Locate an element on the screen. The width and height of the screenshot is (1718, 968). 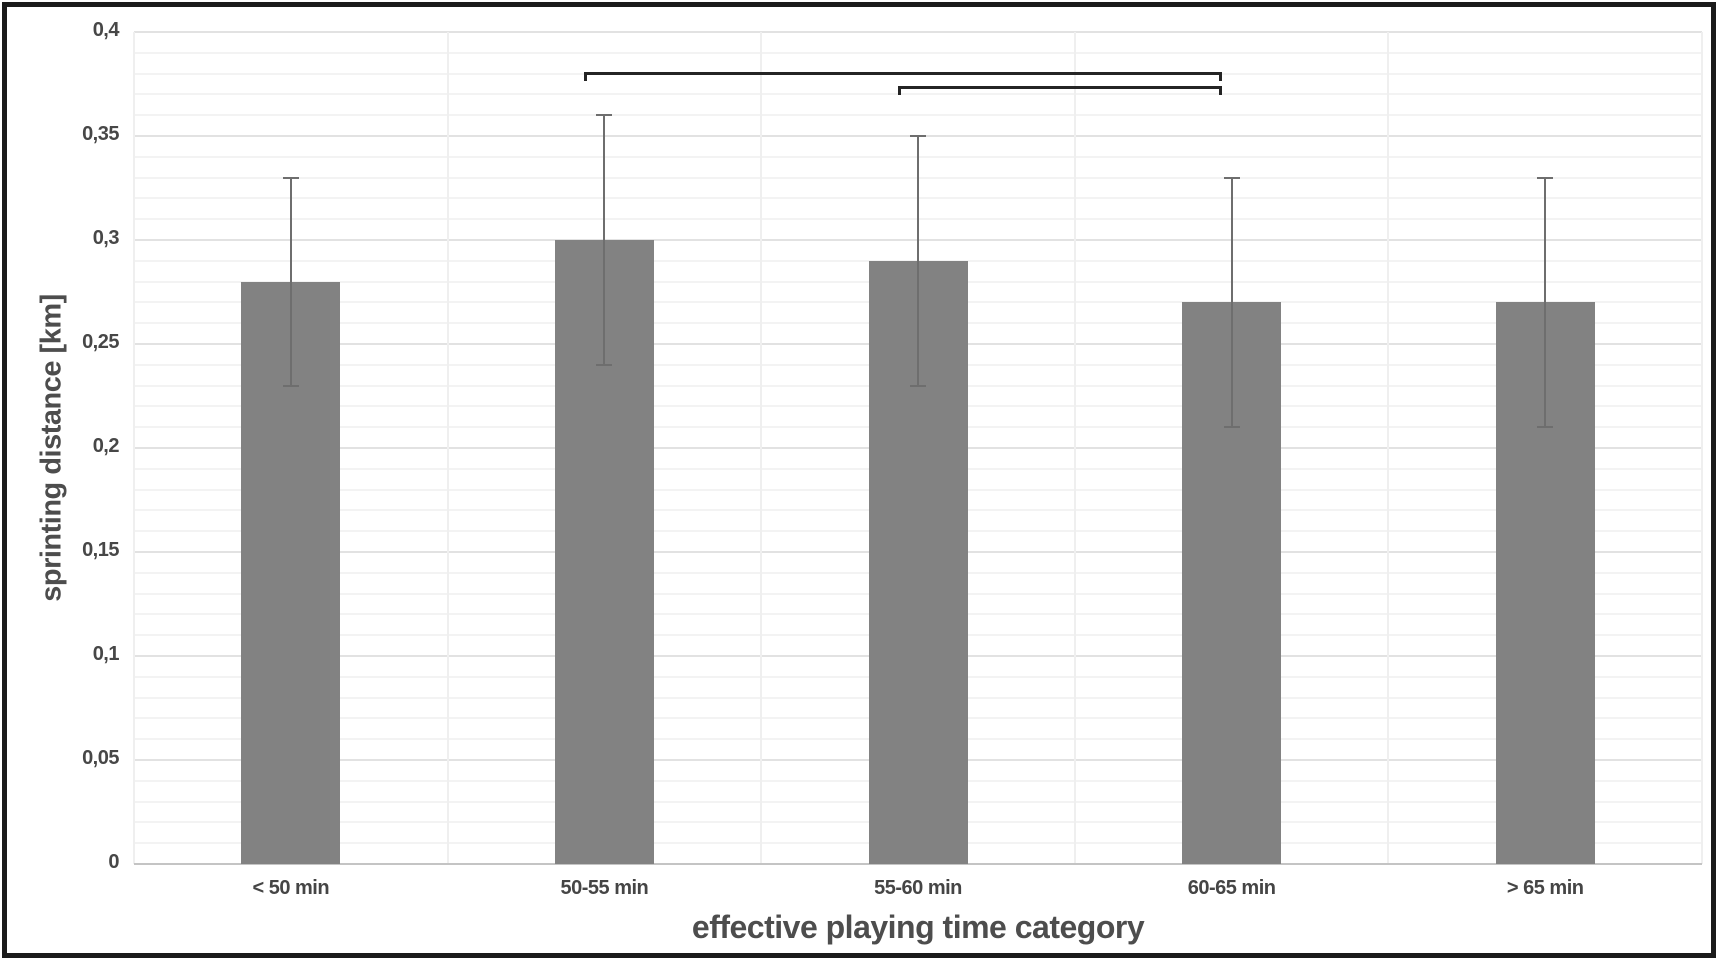
category-label: < 50 min is located at coordinates (291, 888).